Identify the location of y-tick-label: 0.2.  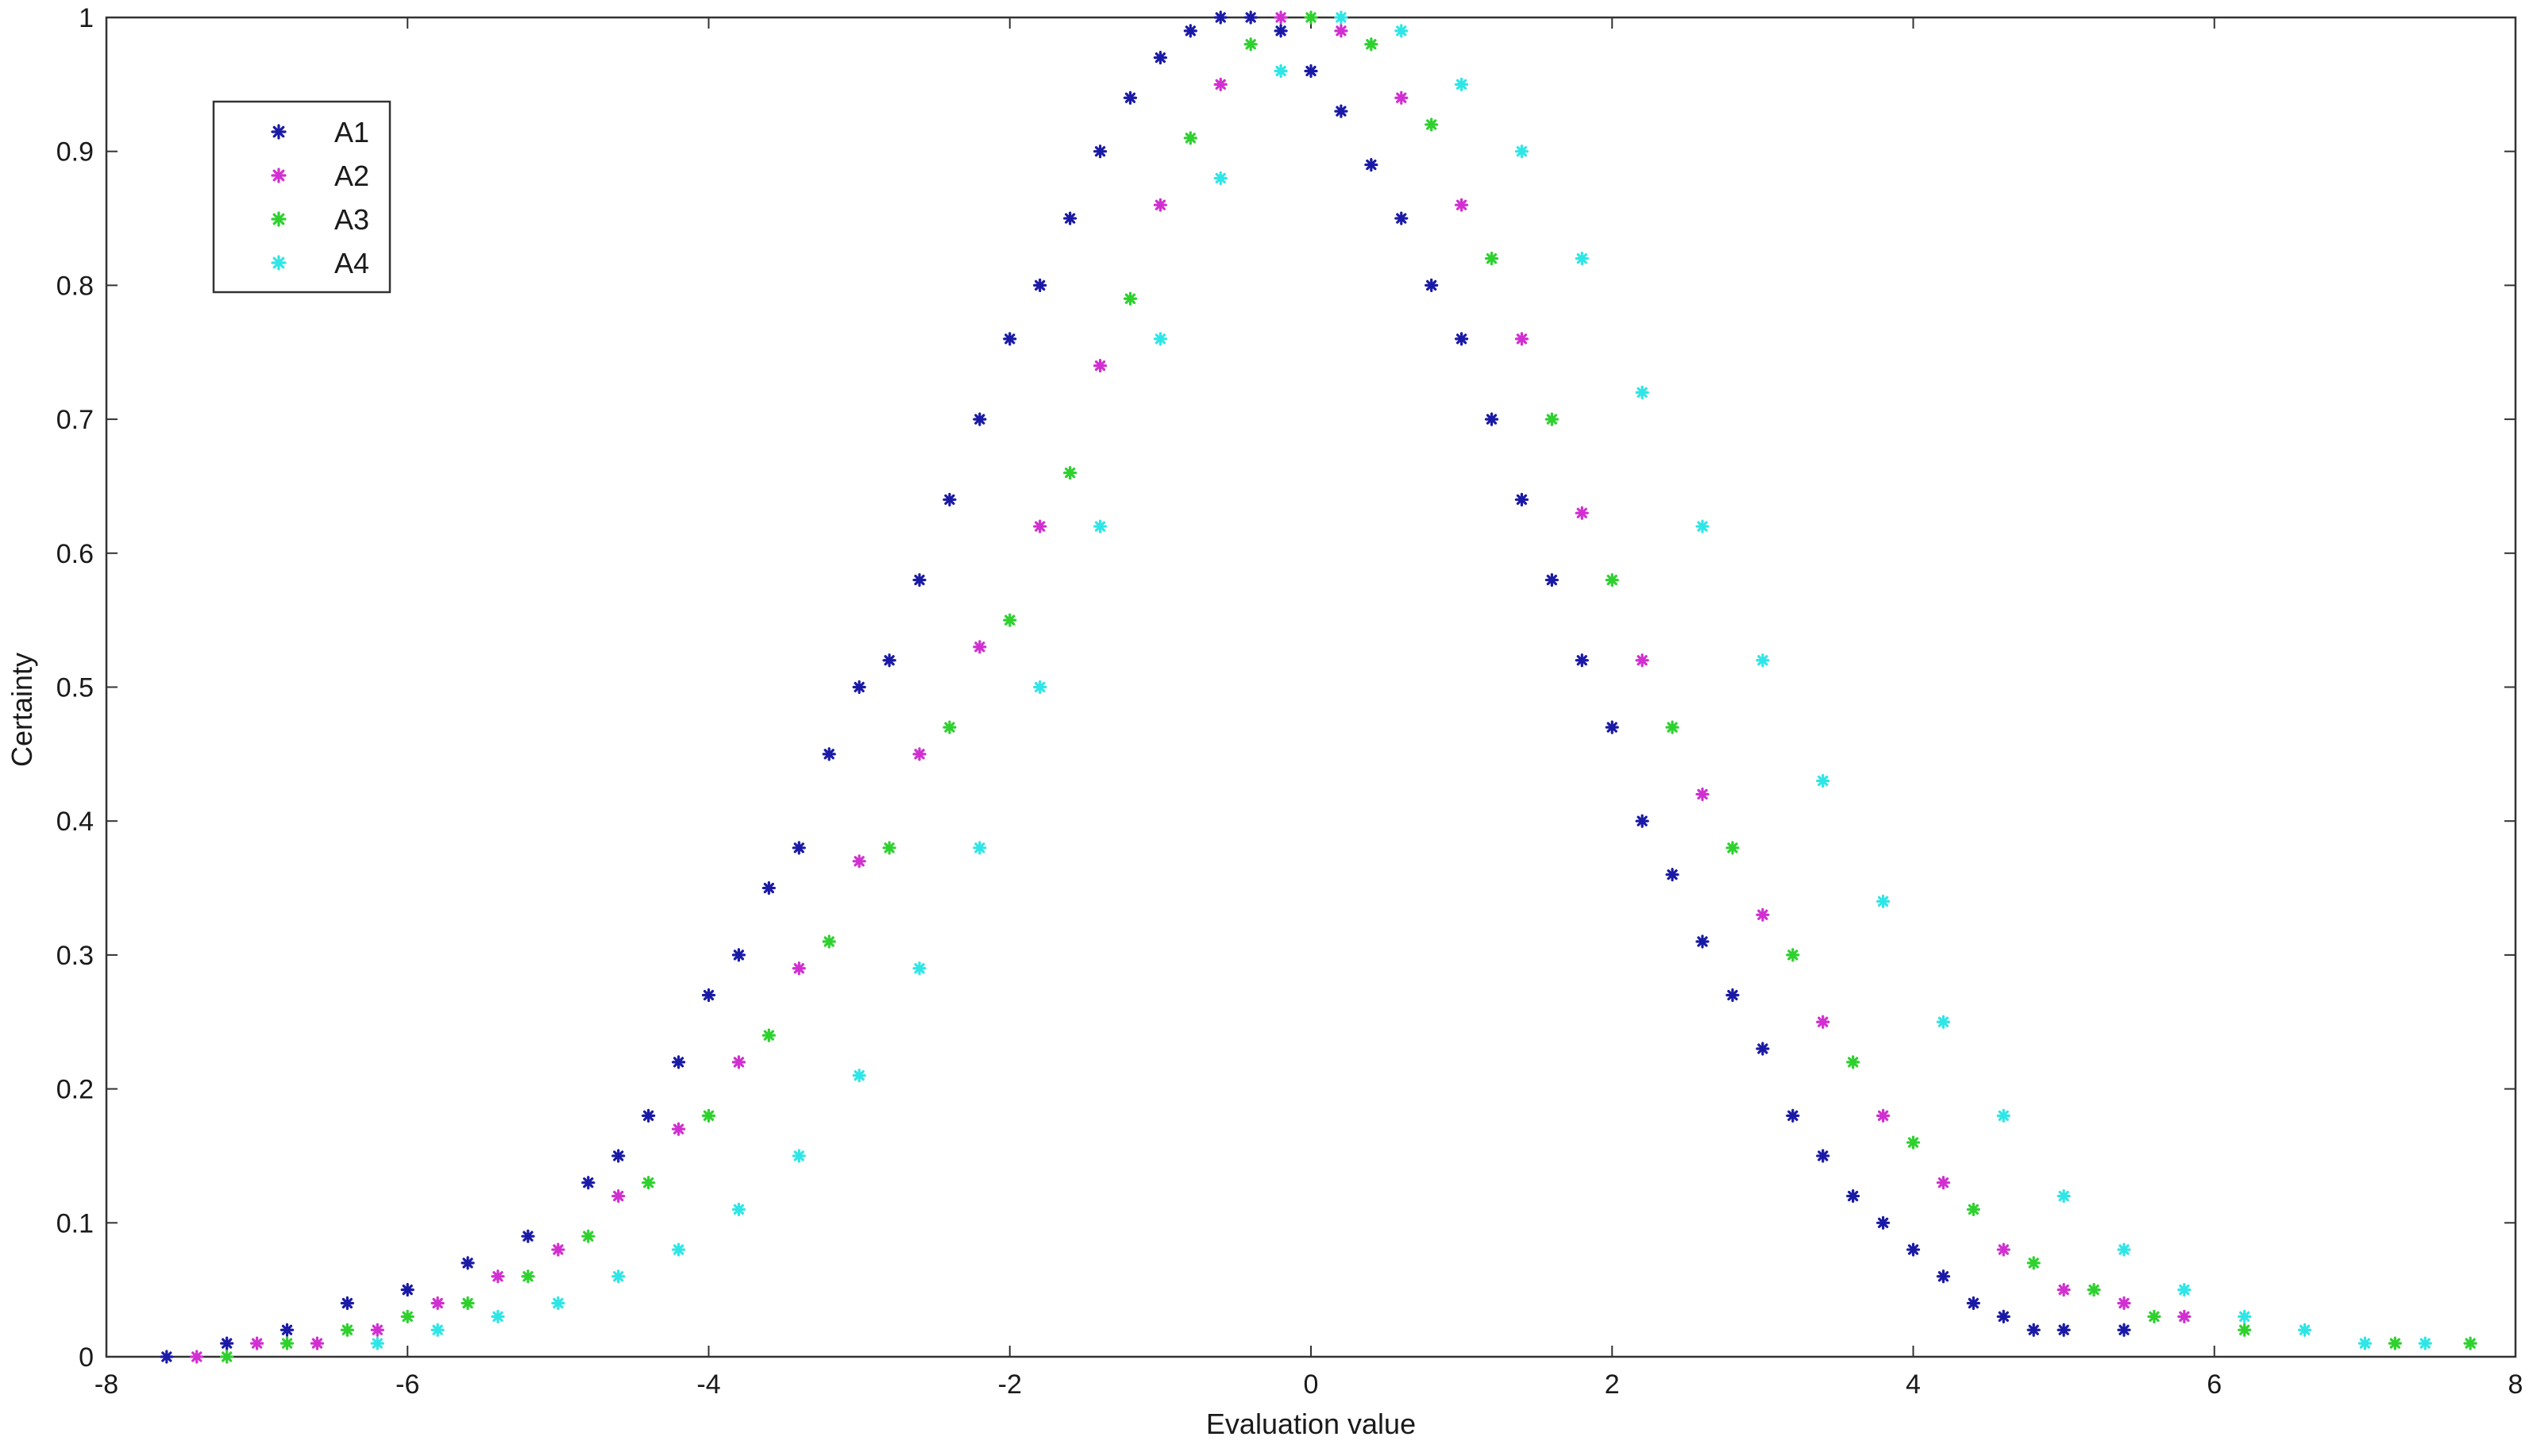
(75, 1090).